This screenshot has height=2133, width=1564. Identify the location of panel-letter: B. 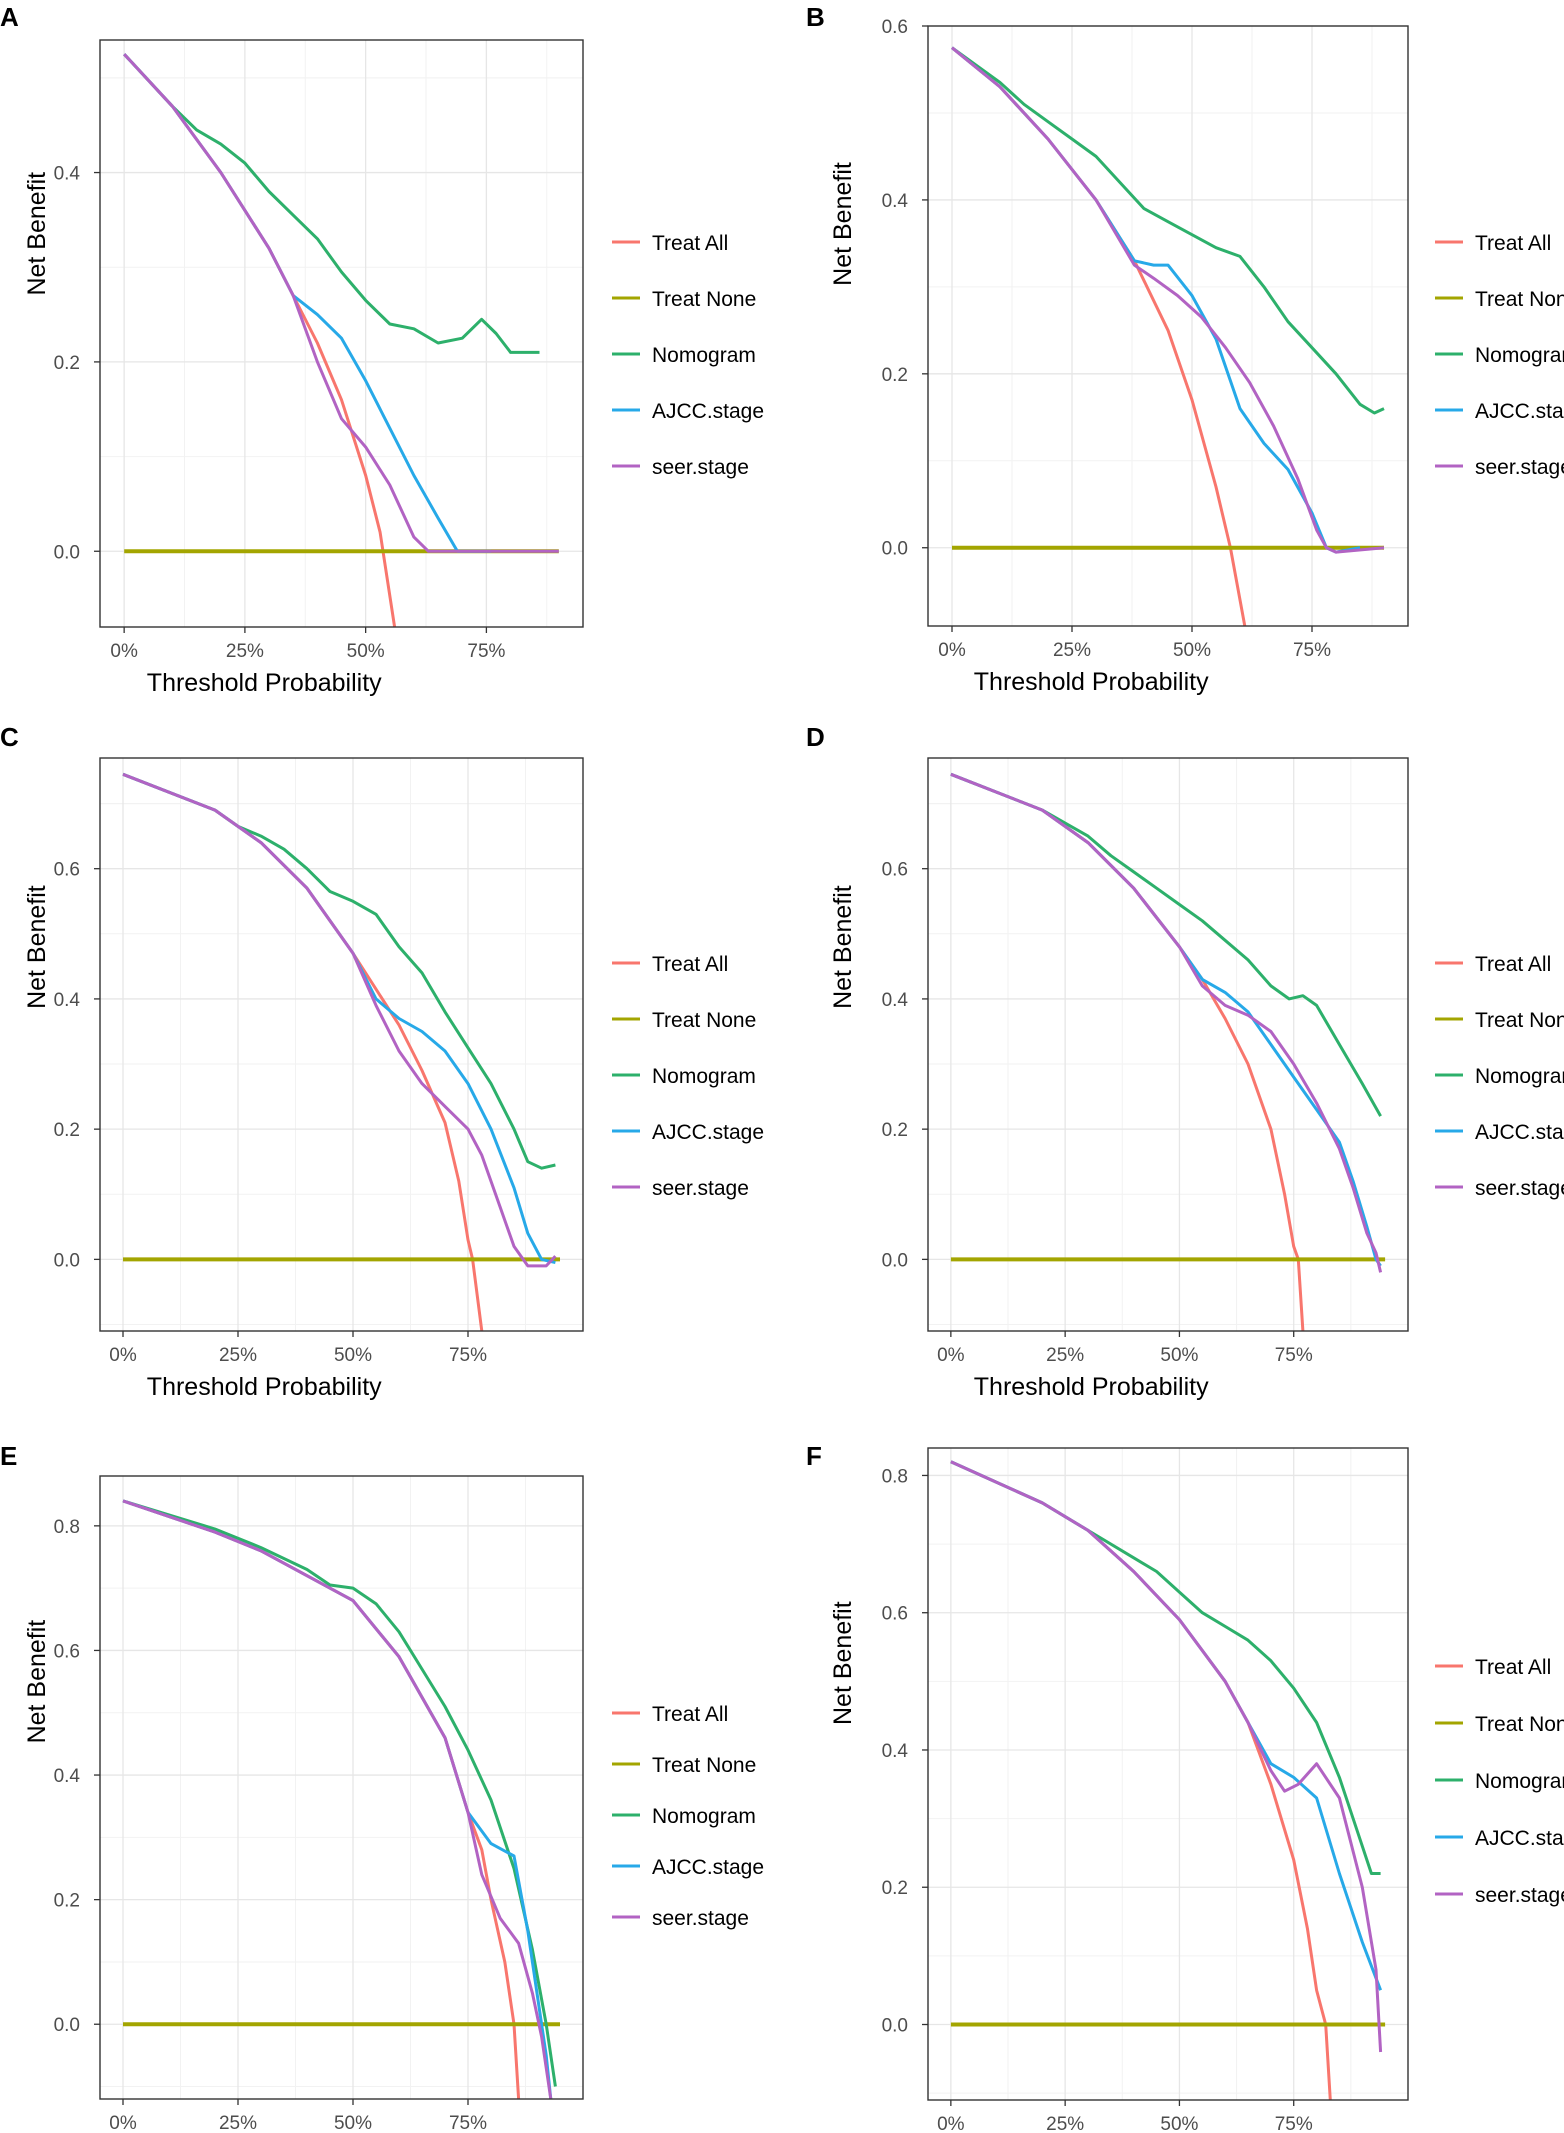
(815, 17).